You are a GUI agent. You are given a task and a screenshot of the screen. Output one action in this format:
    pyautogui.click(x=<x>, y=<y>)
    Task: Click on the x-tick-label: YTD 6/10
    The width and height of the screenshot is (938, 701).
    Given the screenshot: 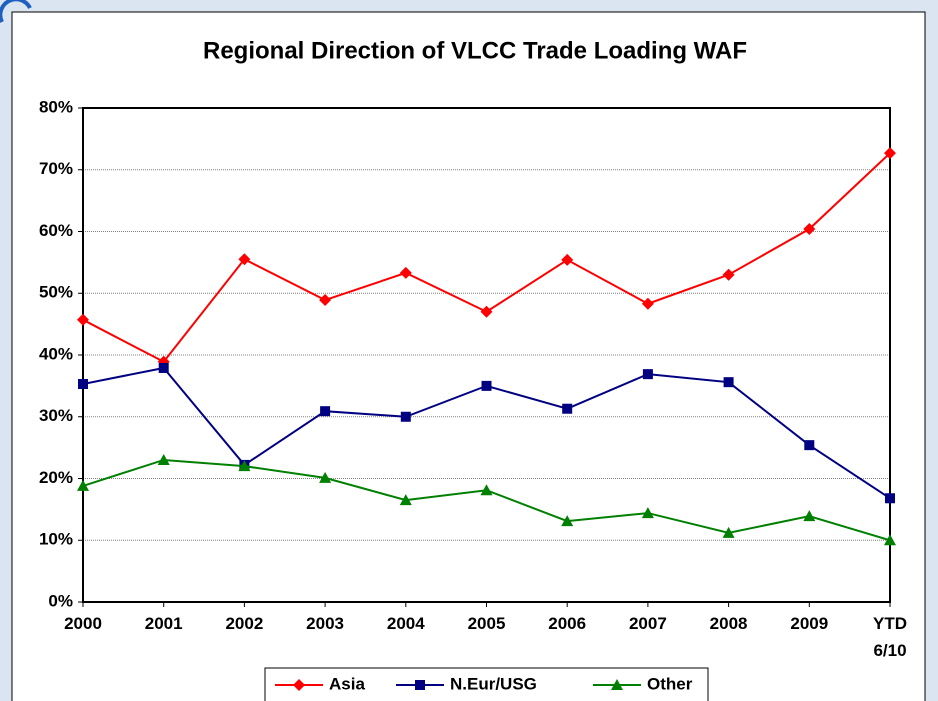 What is the action you would take?
    pyautogui.click(x=890, y=637)
    